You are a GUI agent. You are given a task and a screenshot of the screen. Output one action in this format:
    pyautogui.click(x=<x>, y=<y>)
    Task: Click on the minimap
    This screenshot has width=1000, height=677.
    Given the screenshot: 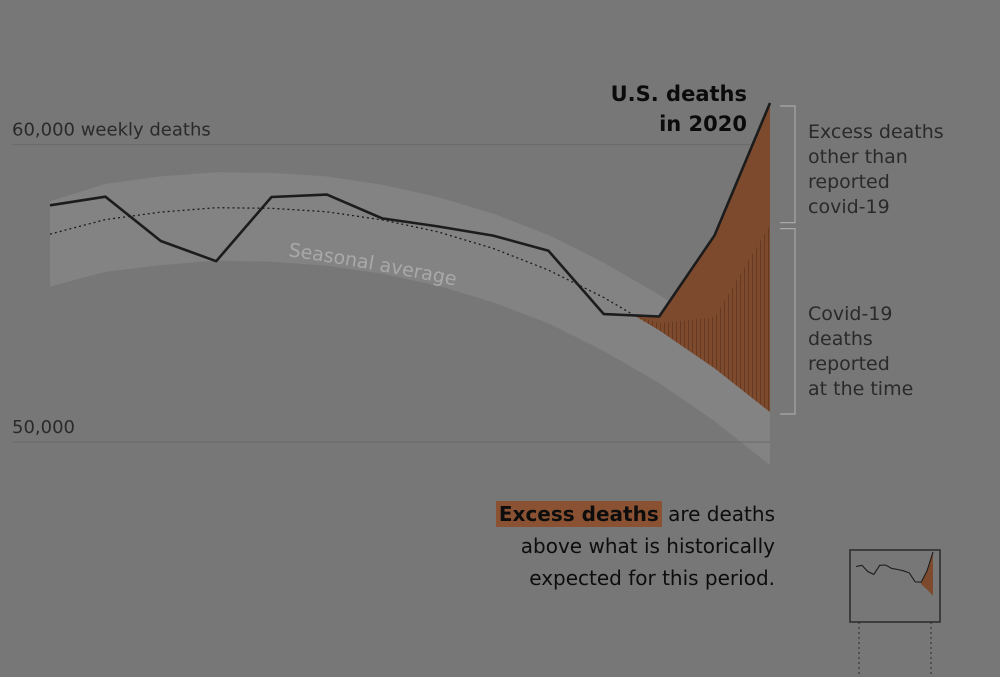 What is the action you would take?
    pyautogui.click(x=895, y=613)
    